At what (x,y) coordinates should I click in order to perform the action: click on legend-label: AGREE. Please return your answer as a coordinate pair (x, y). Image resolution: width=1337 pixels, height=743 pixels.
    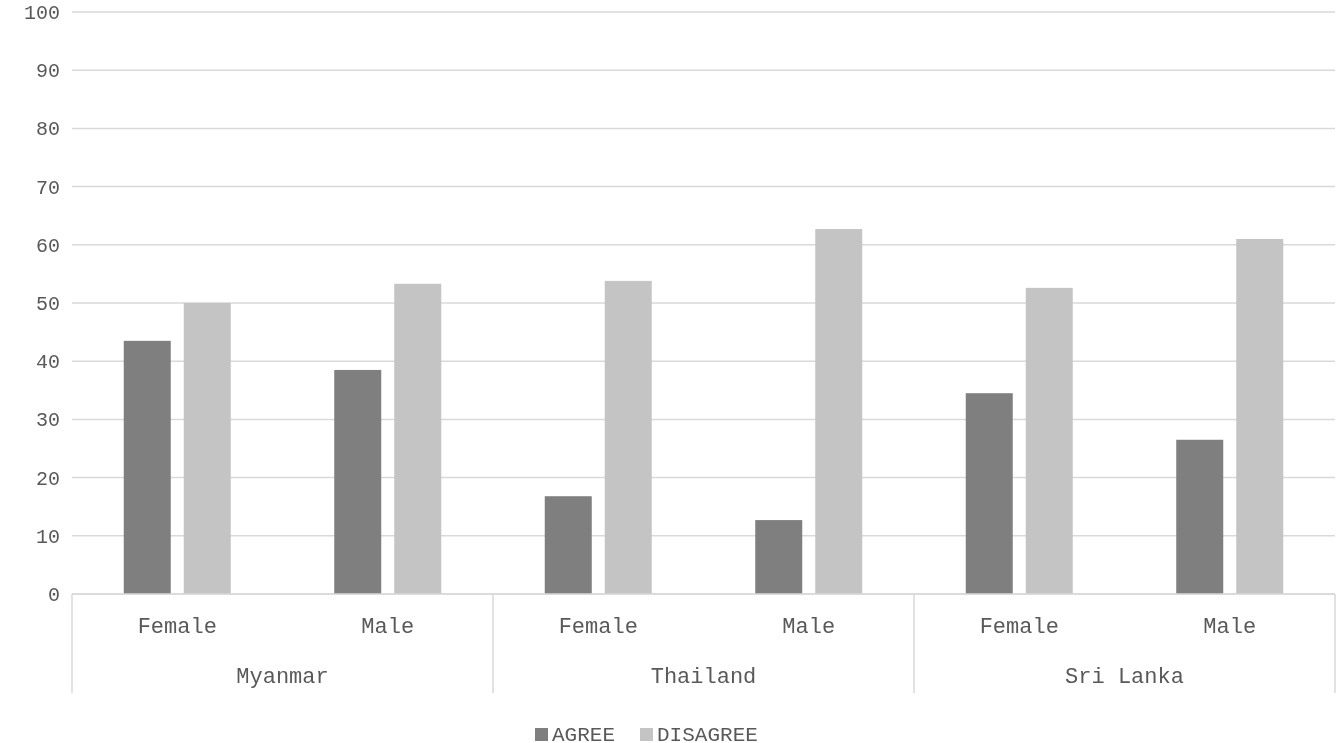
    Looking at the image, I should click on (584, 733).